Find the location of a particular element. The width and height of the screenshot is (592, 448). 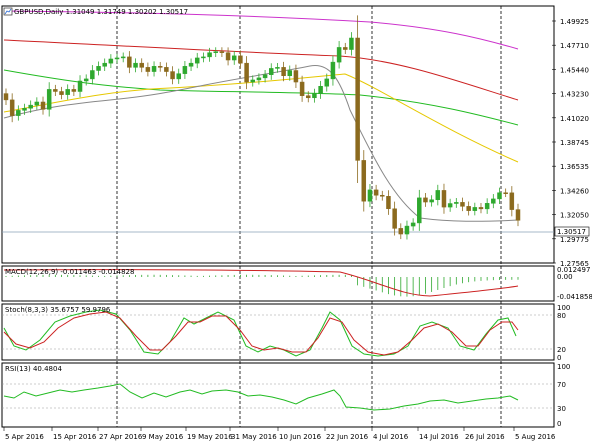

price-tick: 1.45440 is located at coordinates (574, 70).